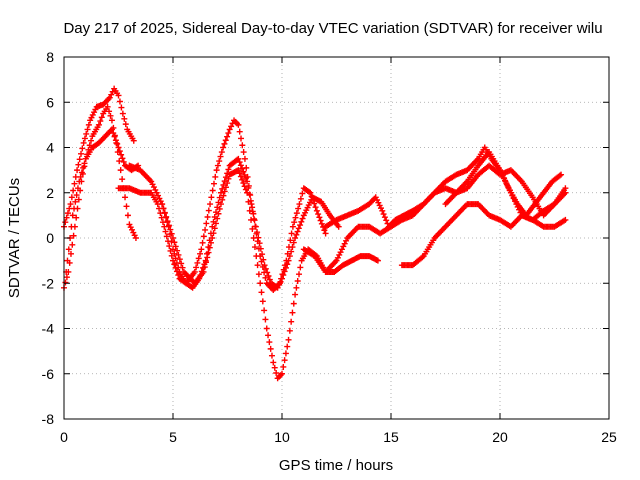 The width and height of the screenshot is (640, 480). Describe the element at coordinates (14, 238) in the screenshot. I see `y-axis-label: SDTVAR / TECUs` at that location.